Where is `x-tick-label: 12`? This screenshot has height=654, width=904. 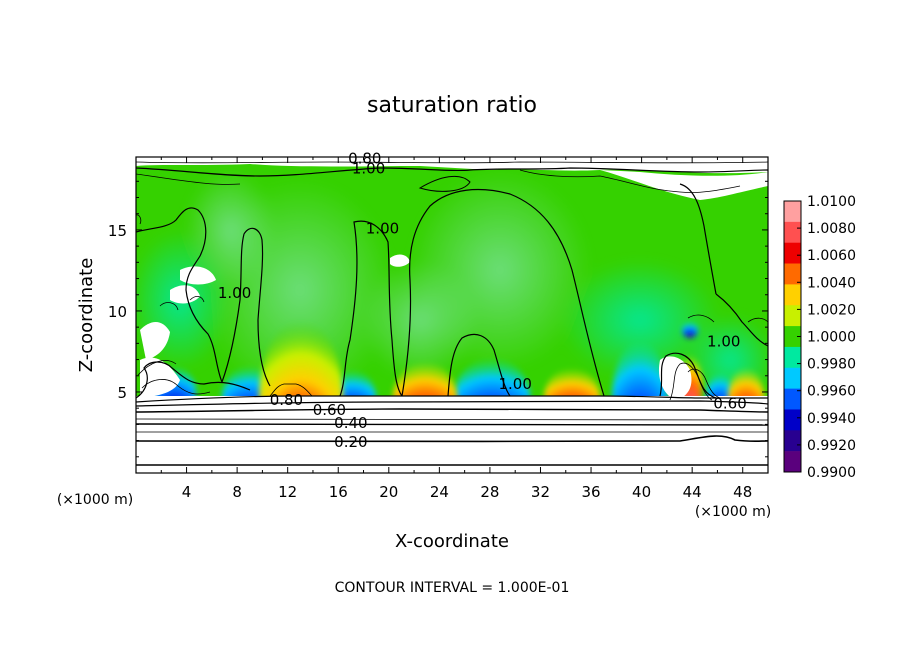
x-tick-label: 12 is located at coordinates (287, 492).